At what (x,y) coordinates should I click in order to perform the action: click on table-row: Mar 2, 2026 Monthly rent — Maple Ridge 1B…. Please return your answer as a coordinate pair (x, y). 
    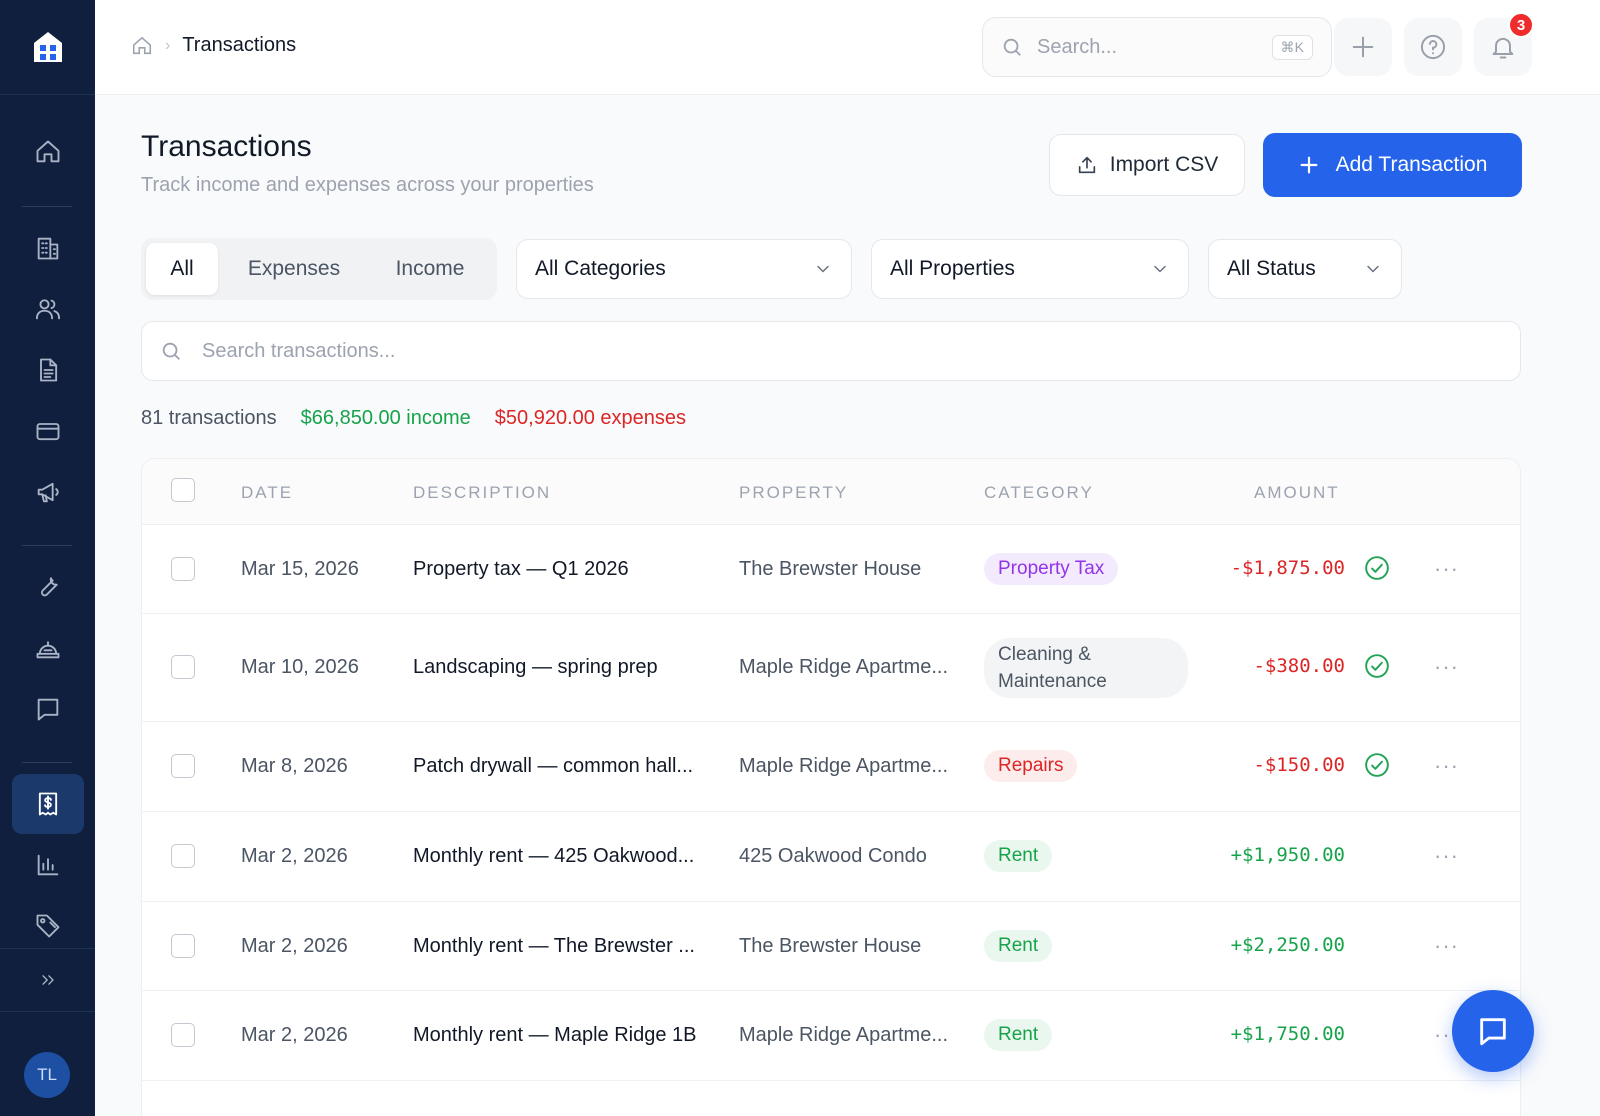
    Looking at the image, I should click on (831, 1036).